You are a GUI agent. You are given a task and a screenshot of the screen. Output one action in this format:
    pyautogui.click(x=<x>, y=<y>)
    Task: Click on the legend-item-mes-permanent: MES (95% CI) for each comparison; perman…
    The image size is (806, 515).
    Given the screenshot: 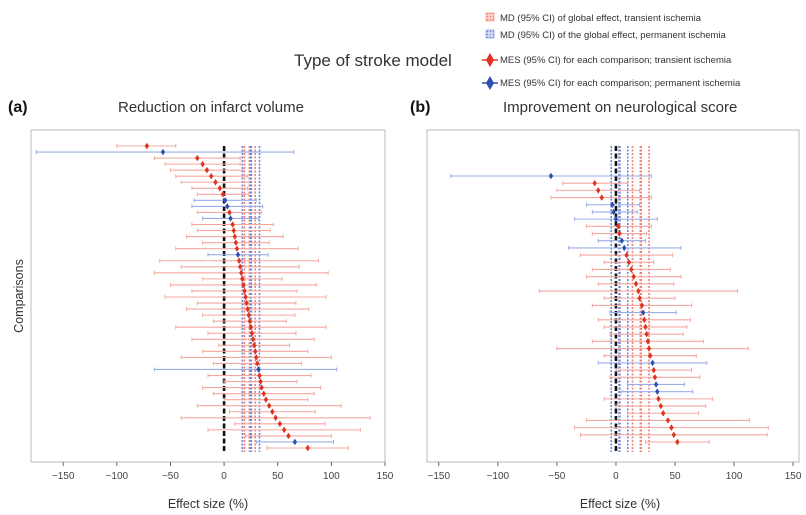 What is the action you would take?
    pyautogui.click(x=611, y=83)
    